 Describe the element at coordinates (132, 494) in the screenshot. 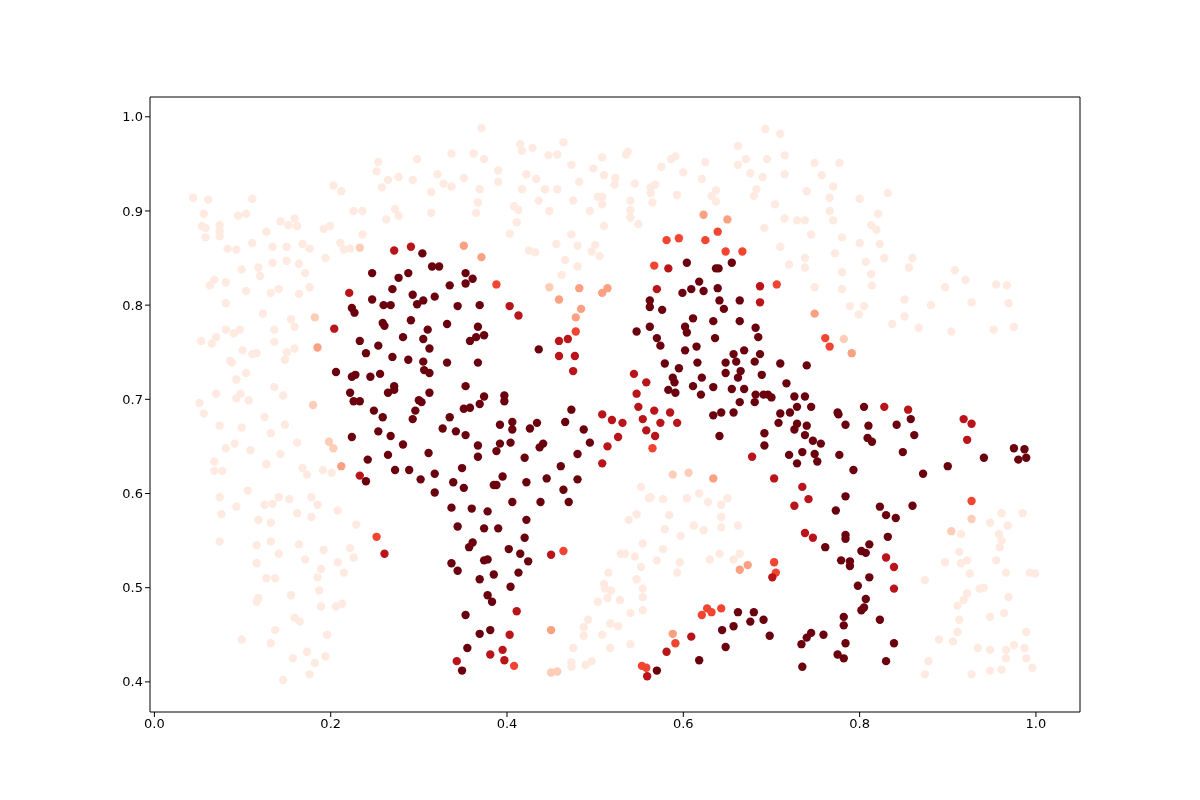

I see `y-tick-label: 0.6` at that location.